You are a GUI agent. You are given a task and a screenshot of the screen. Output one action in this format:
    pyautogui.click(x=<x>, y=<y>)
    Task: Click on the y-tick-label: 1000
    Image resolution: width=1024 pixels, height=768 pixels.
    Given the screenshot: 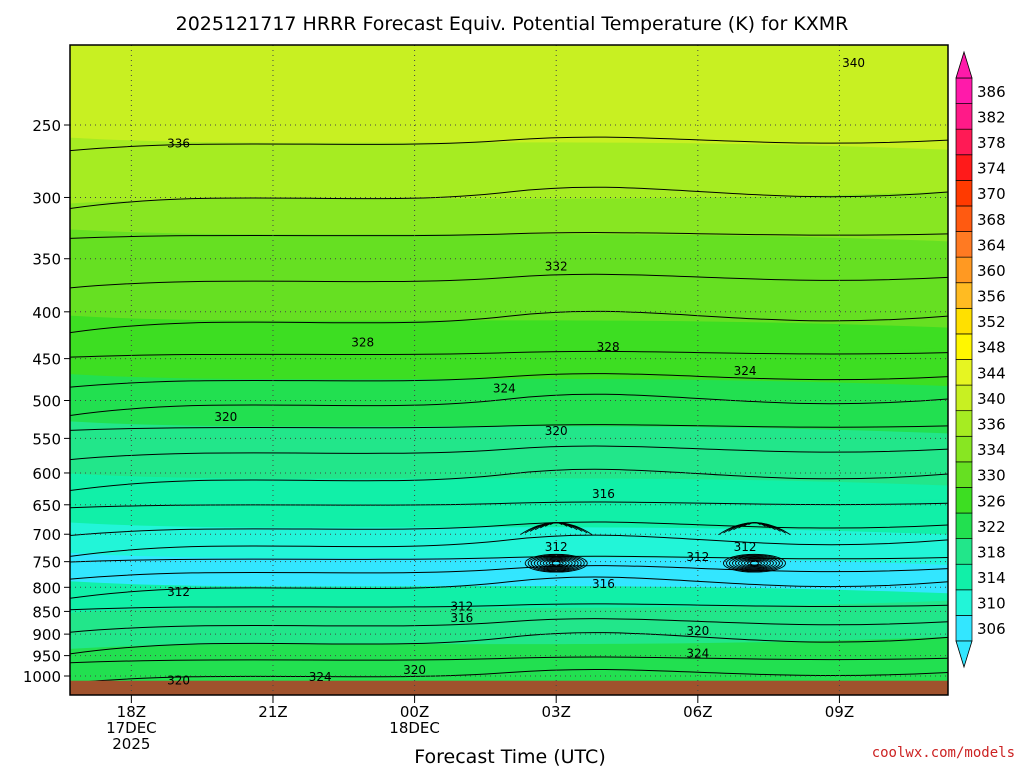 What is the action you would take?
    pyautogui.click(x=42, y=677)
    